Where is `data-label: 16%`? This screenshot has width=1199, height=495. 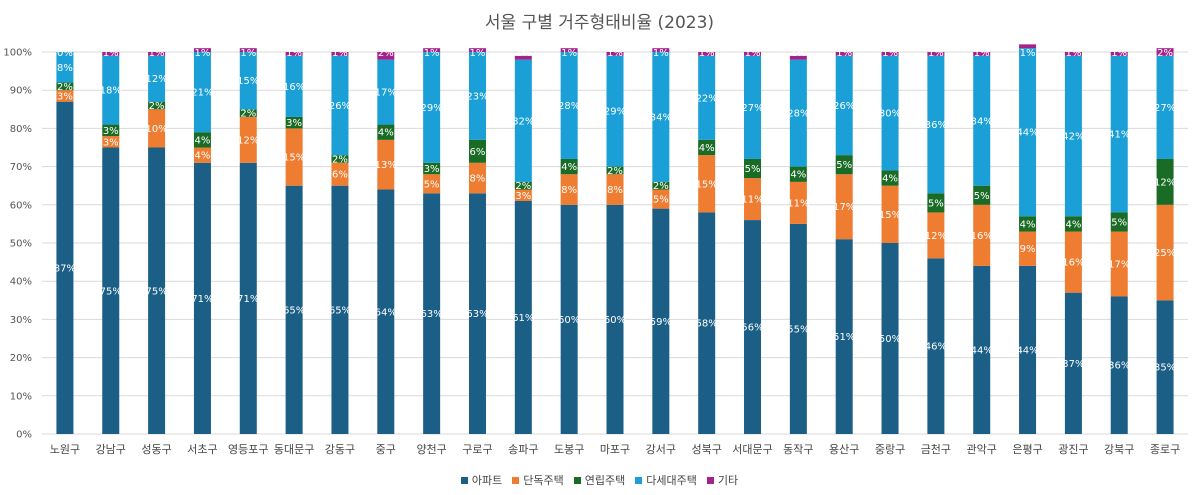 data-label: 16% is located at coordinates (294, 87).